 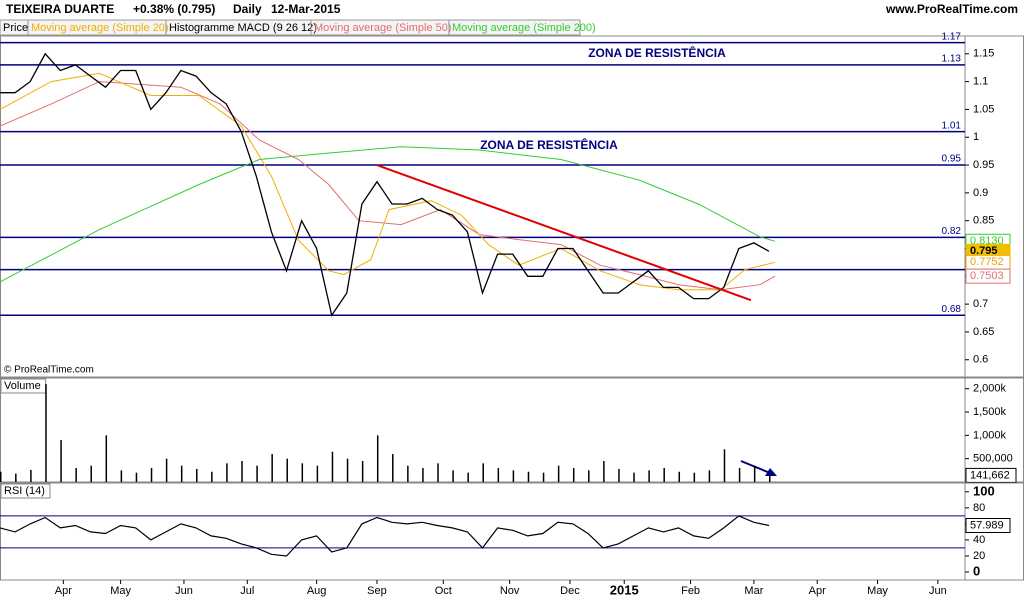 I want to click on last-value-label: 0.795, so click(x=984, y=251).